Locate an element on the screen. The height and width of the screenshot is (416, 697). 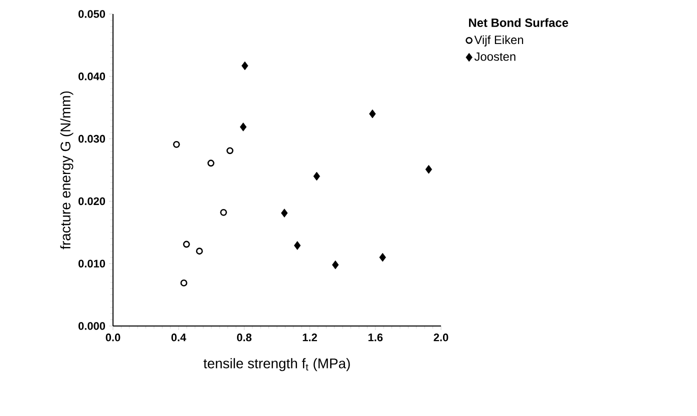
y-tick-label: 0.020 is located at coordinates (92, 201).